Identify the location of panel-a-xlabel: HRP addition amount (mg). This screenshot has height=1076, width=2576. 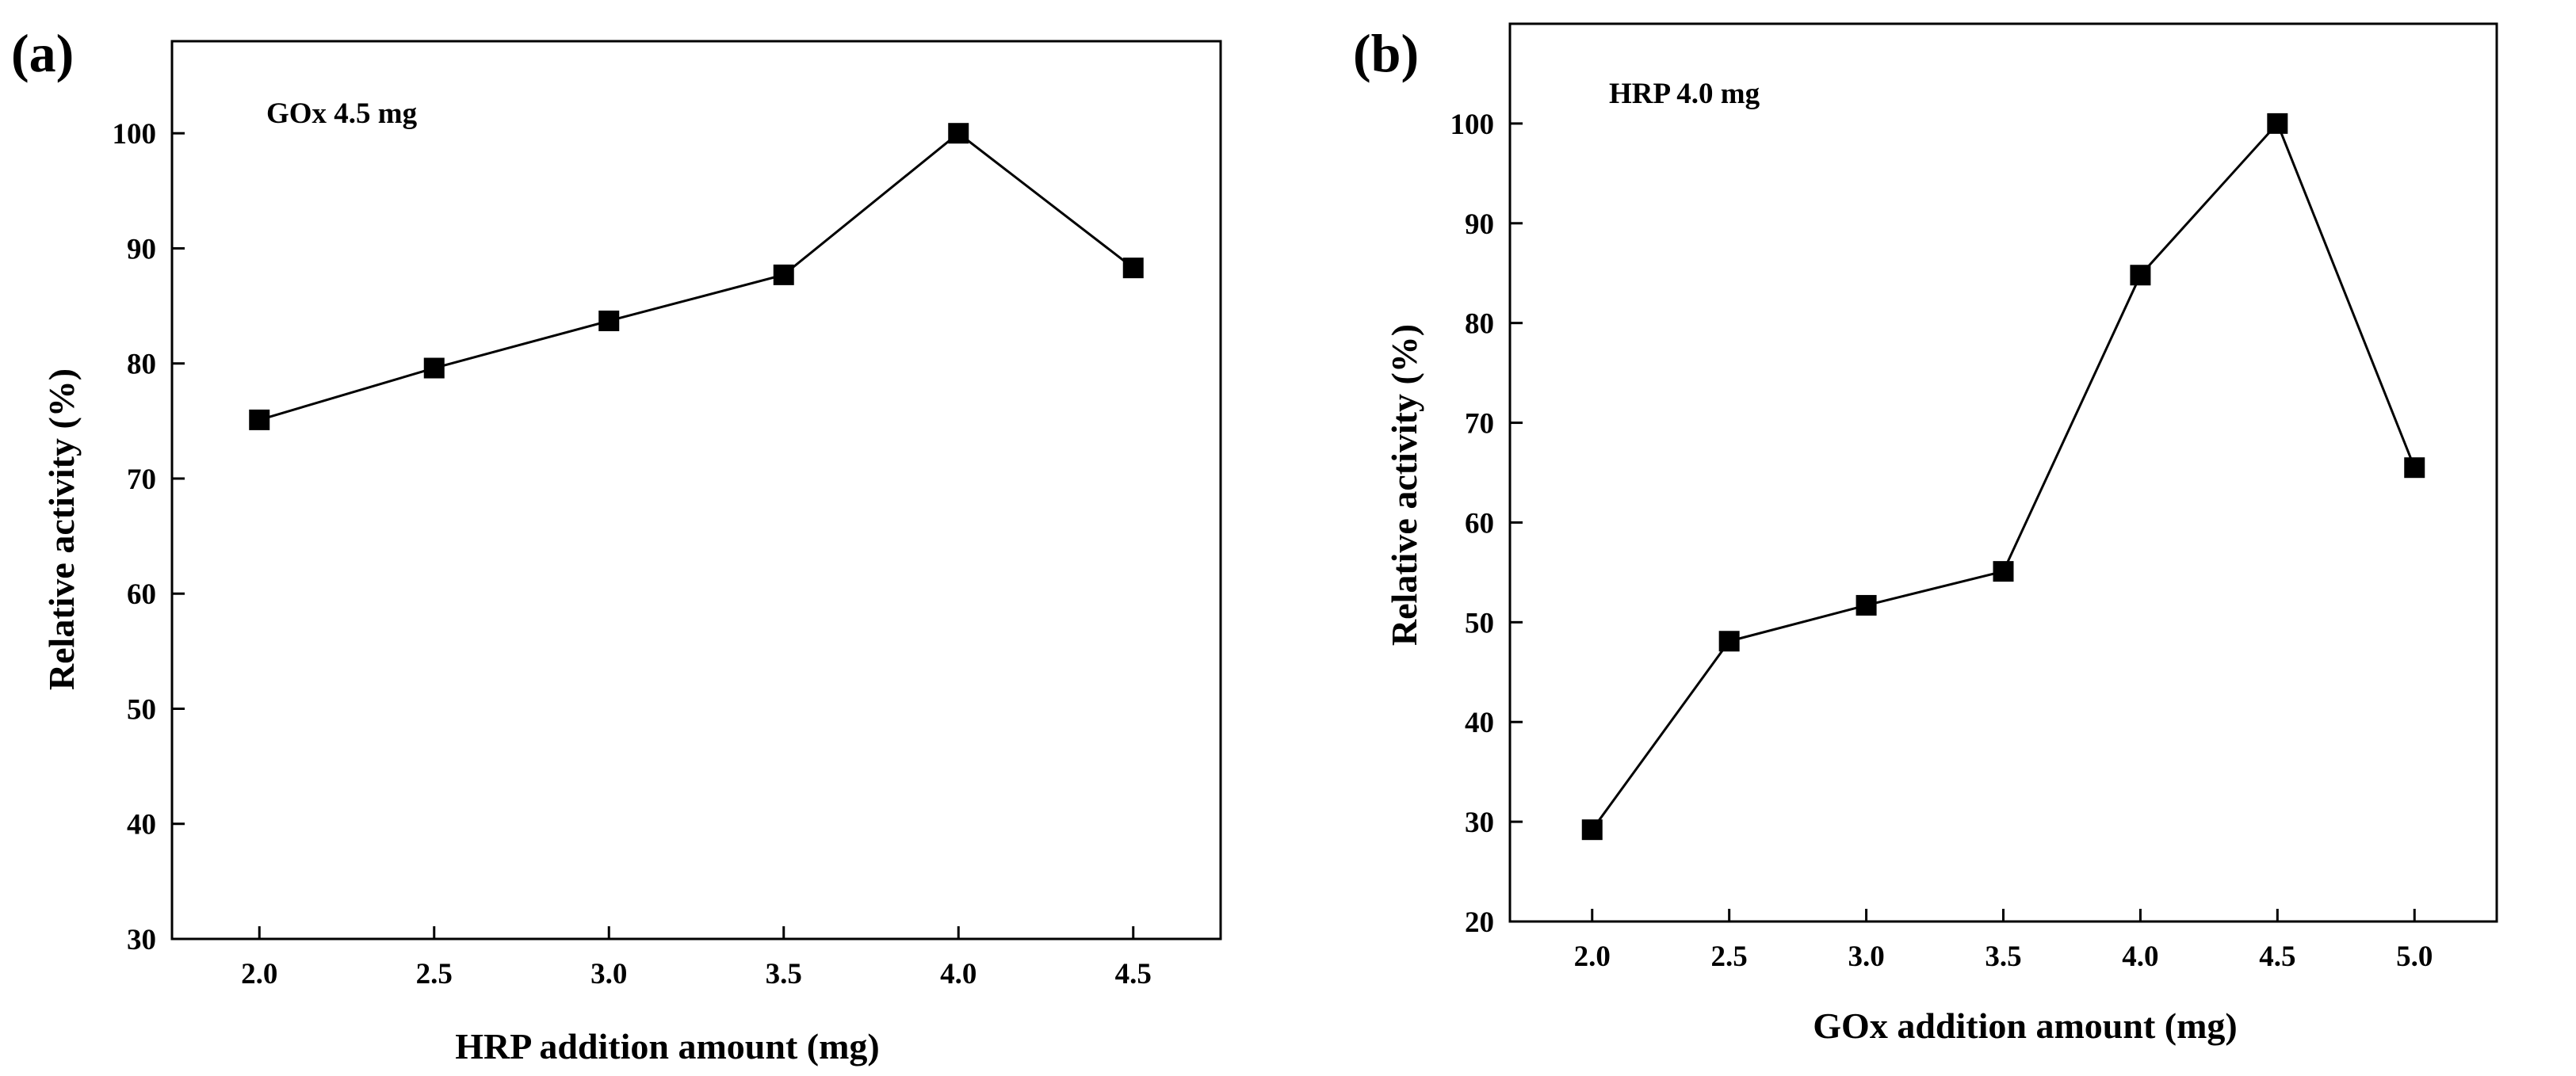
(667, 1046).